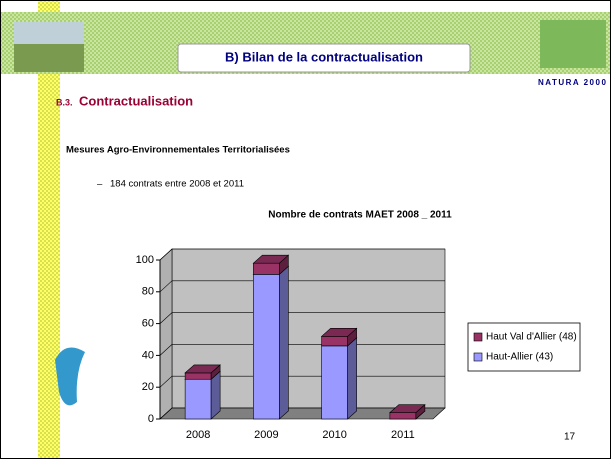 The image size is (611, 464). Describe the element at coordinates (531, 337) in the screenshot. I see `legend-label: Haut Val d'Allier (48)` at that location.